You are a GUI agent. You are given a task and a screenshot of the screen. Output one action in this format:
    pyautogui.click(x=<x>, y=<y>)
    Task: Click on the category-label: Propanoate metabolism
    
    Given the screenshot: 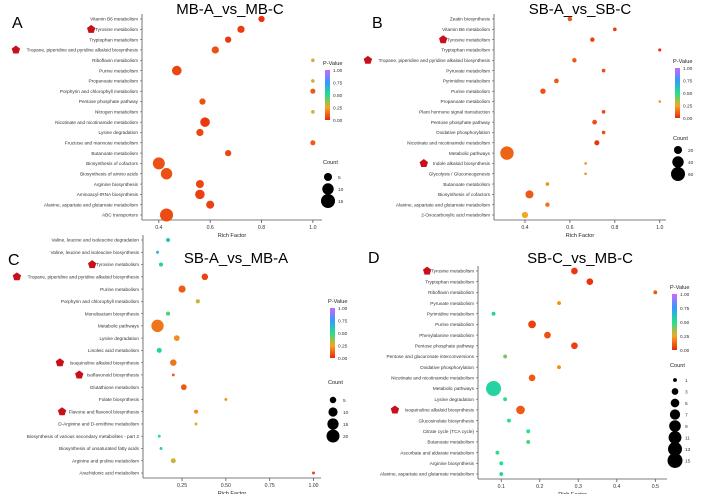 What is the action you would take?
    pyautogui.click(x=465, y=101)
    